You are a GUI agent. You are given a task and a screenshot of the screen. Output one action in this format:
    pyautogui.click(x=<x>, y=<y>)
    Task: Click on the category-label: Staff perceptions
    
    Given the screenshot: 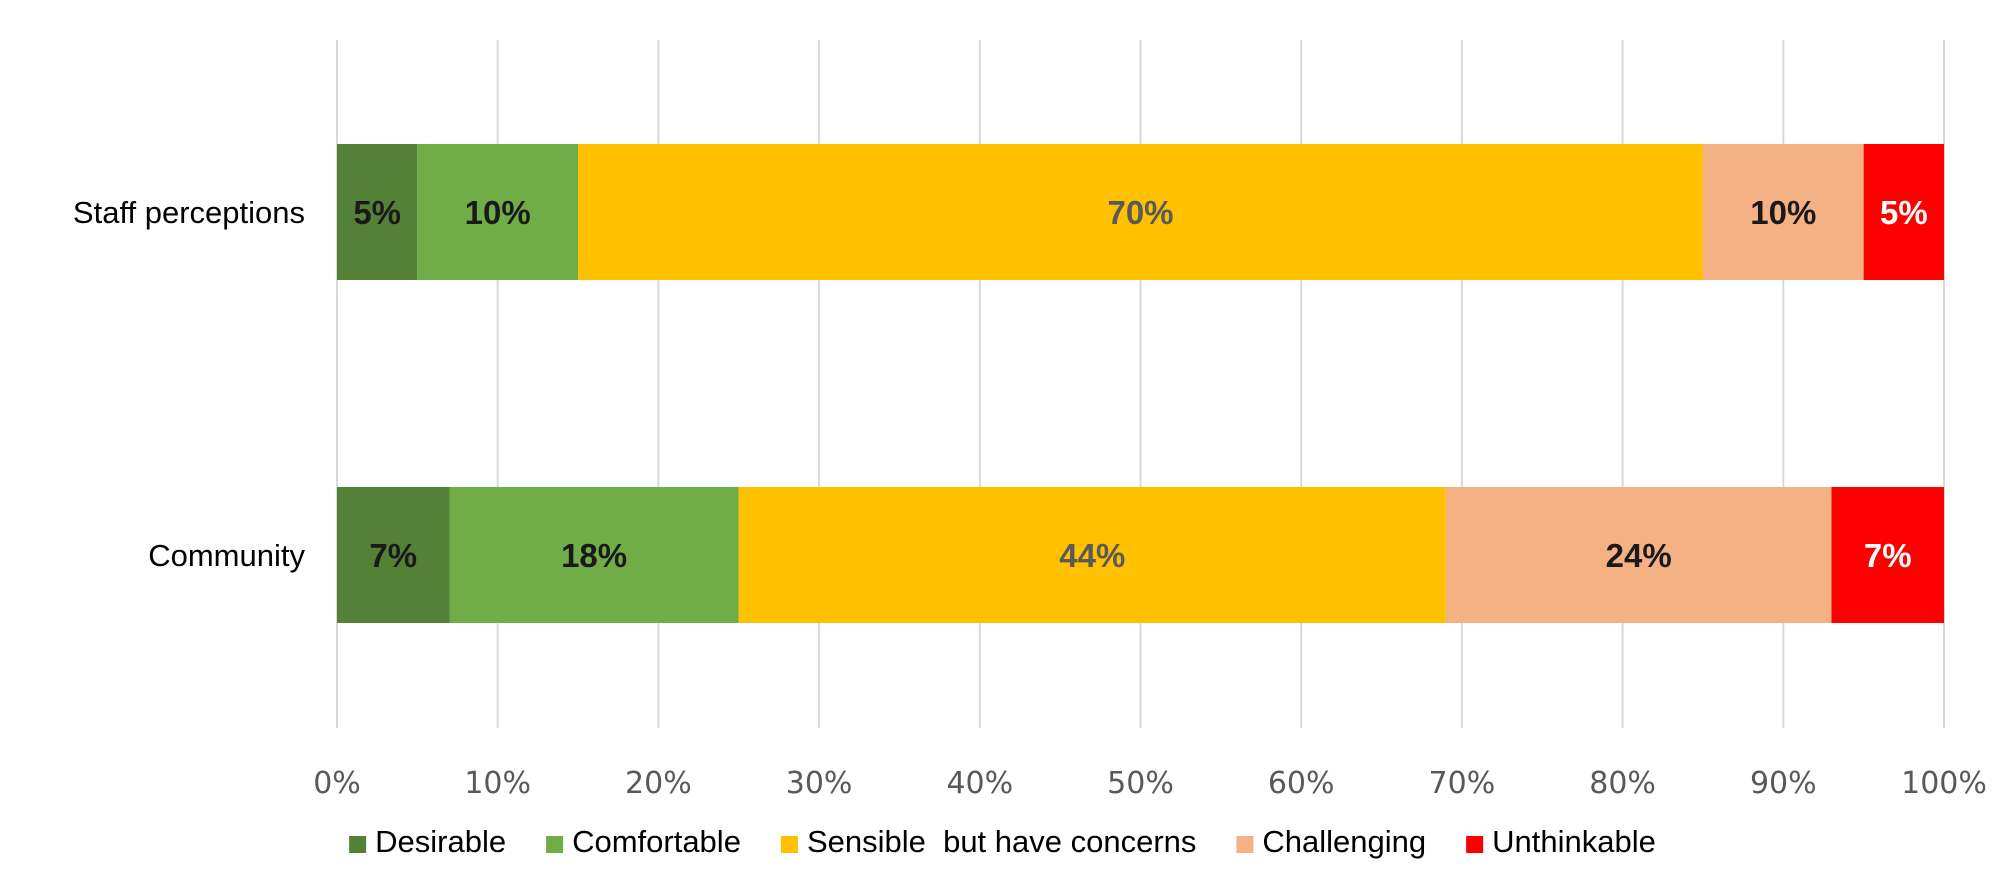 What is the action you would take?
    pyautogui.click(x=189, y=212)
    